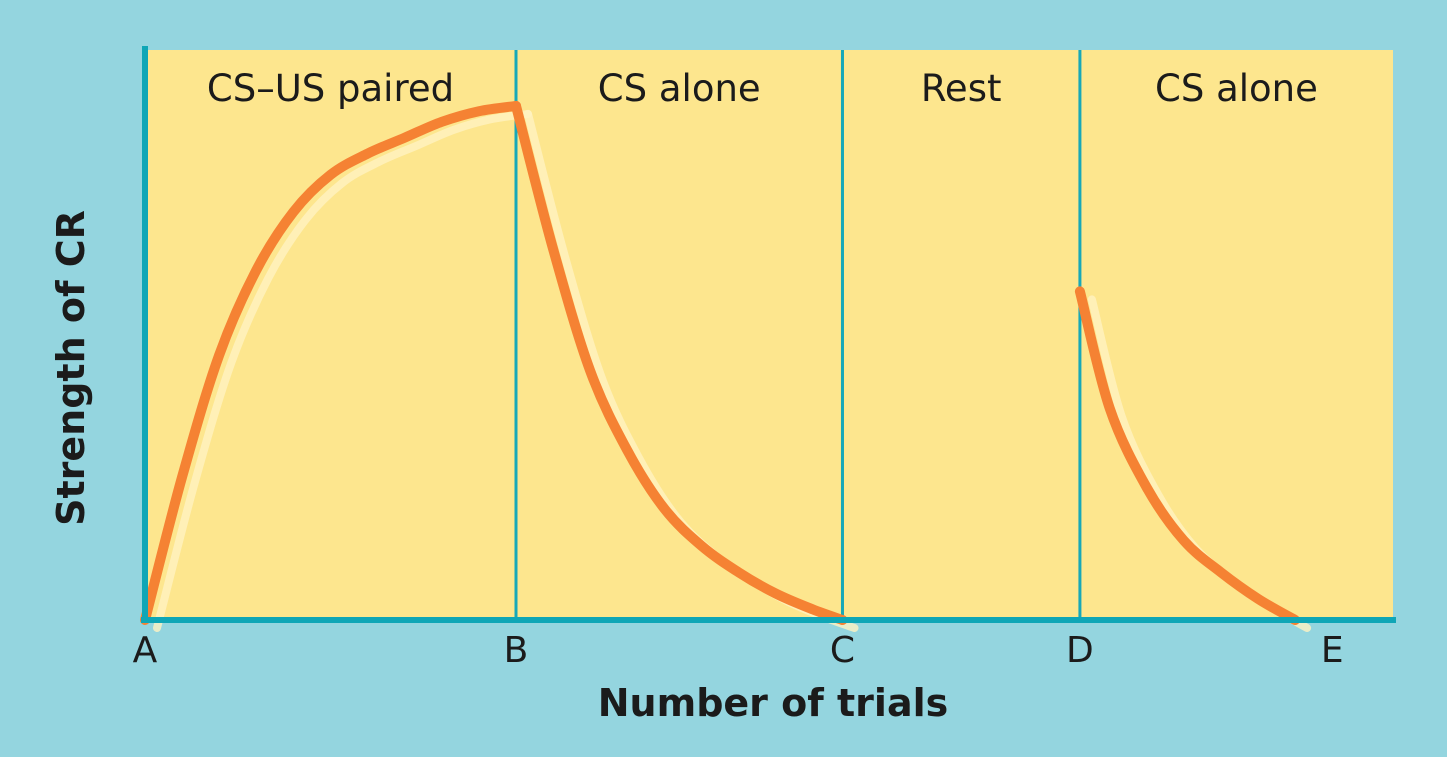 The height and width of the screenshot is (757, 1447). What do you see at coordinates (1187, 455) in the screenshot?
I see `curve-segment` at bounding box center [1187, 455].